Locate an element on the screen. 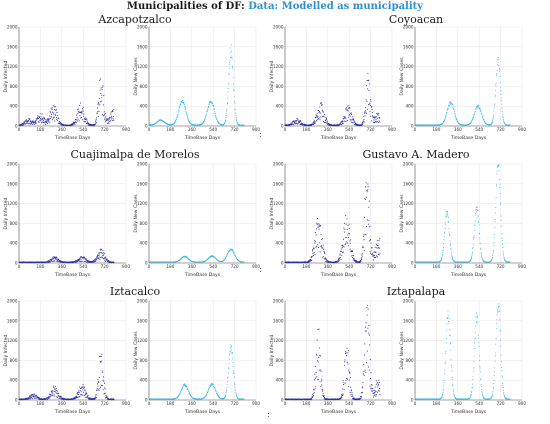 The height and width of the screenshot is (424, 550). x-tick-label: 540 is located at coordinates (349, 266).